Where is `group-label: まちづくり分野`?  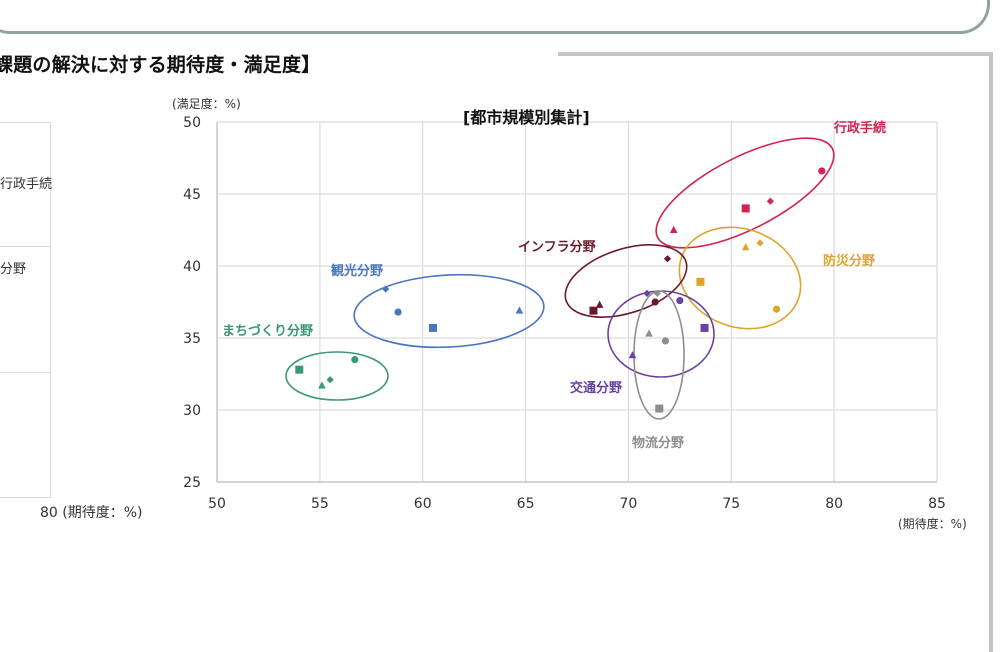
group-label: まちづくり分野 is located at coordinates (267, 331).